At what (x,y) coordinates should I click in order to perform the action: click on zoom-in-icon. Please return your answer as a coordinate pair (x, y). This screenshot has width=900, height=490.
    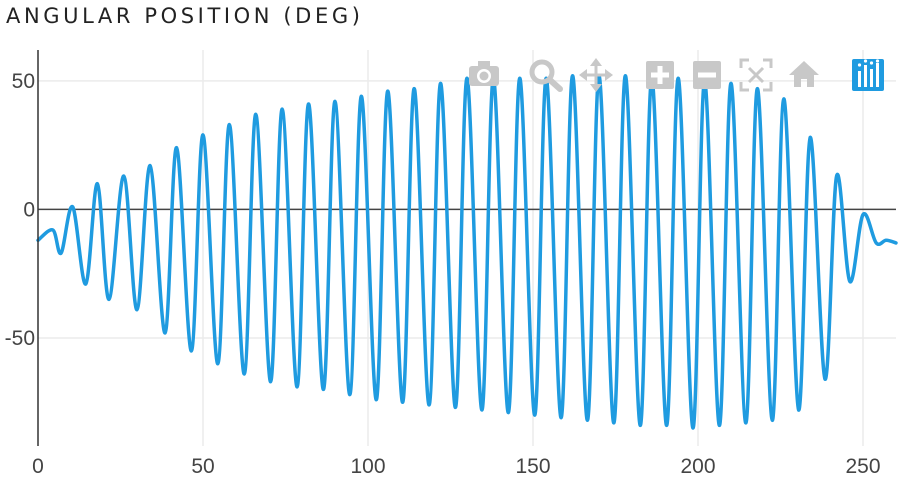
    Looking at the image, I should click on (660, 75).